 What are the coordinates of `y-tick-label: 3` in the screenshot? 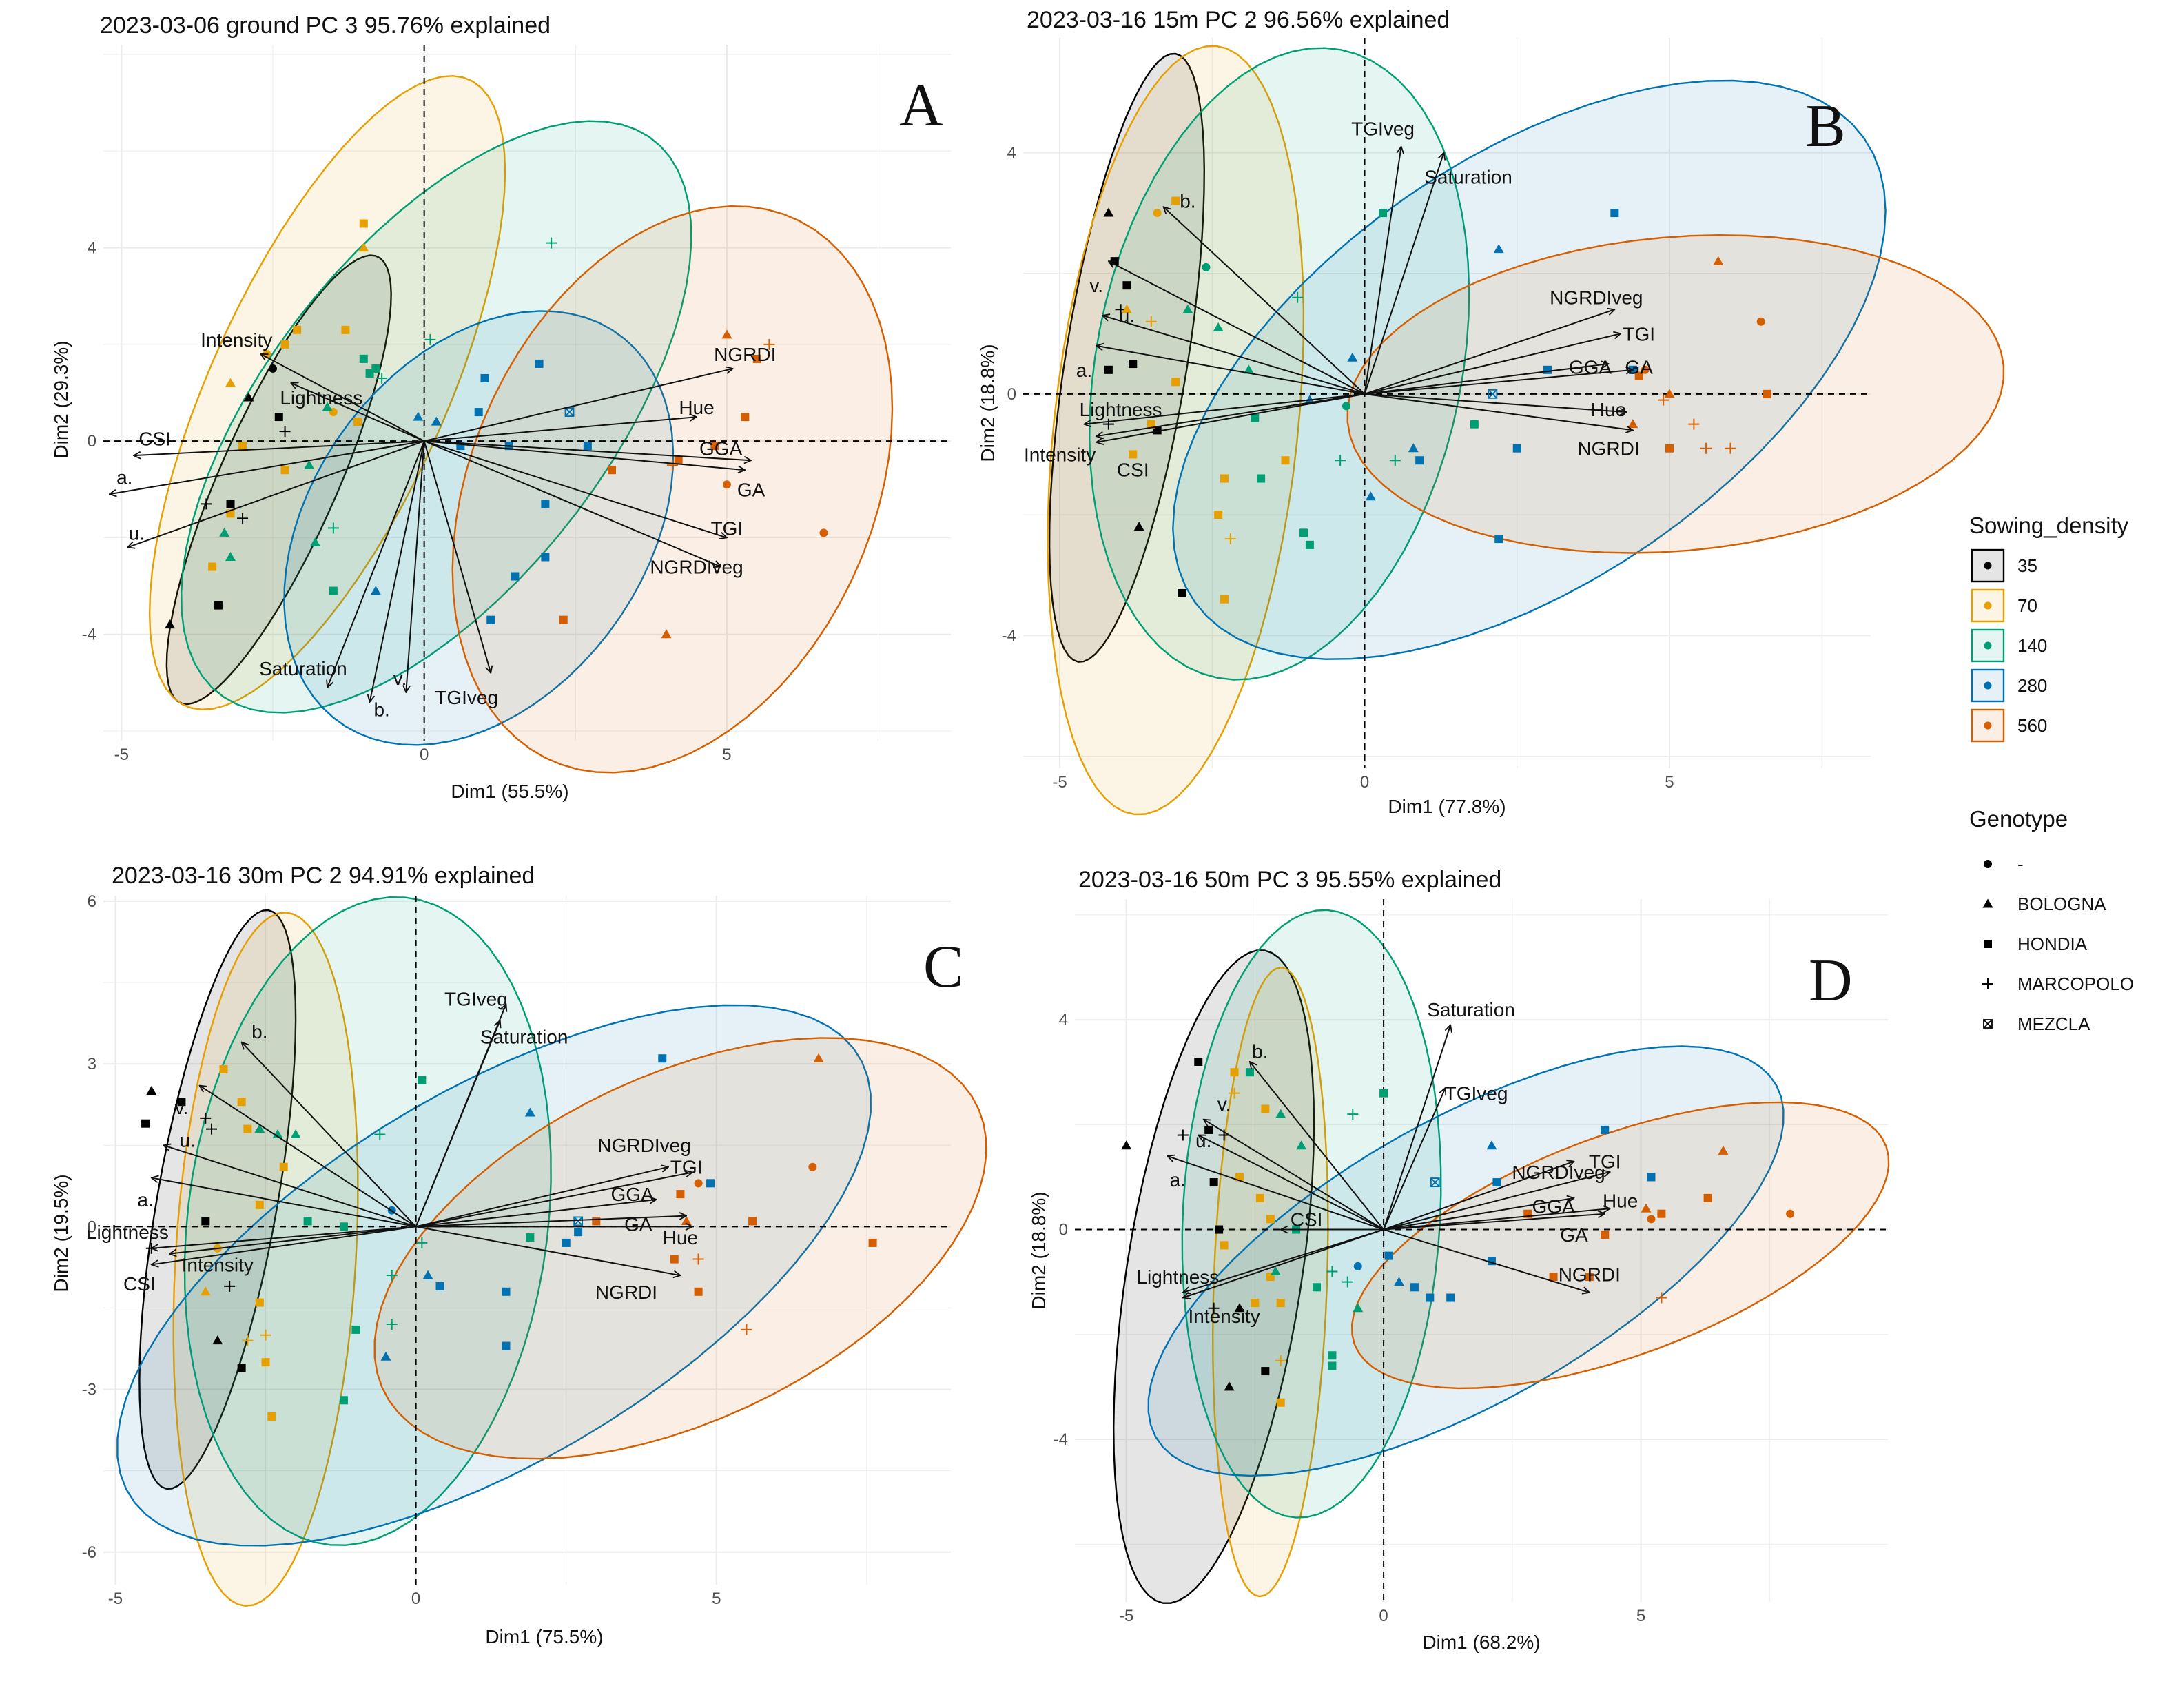 It's located at (92, 1064).